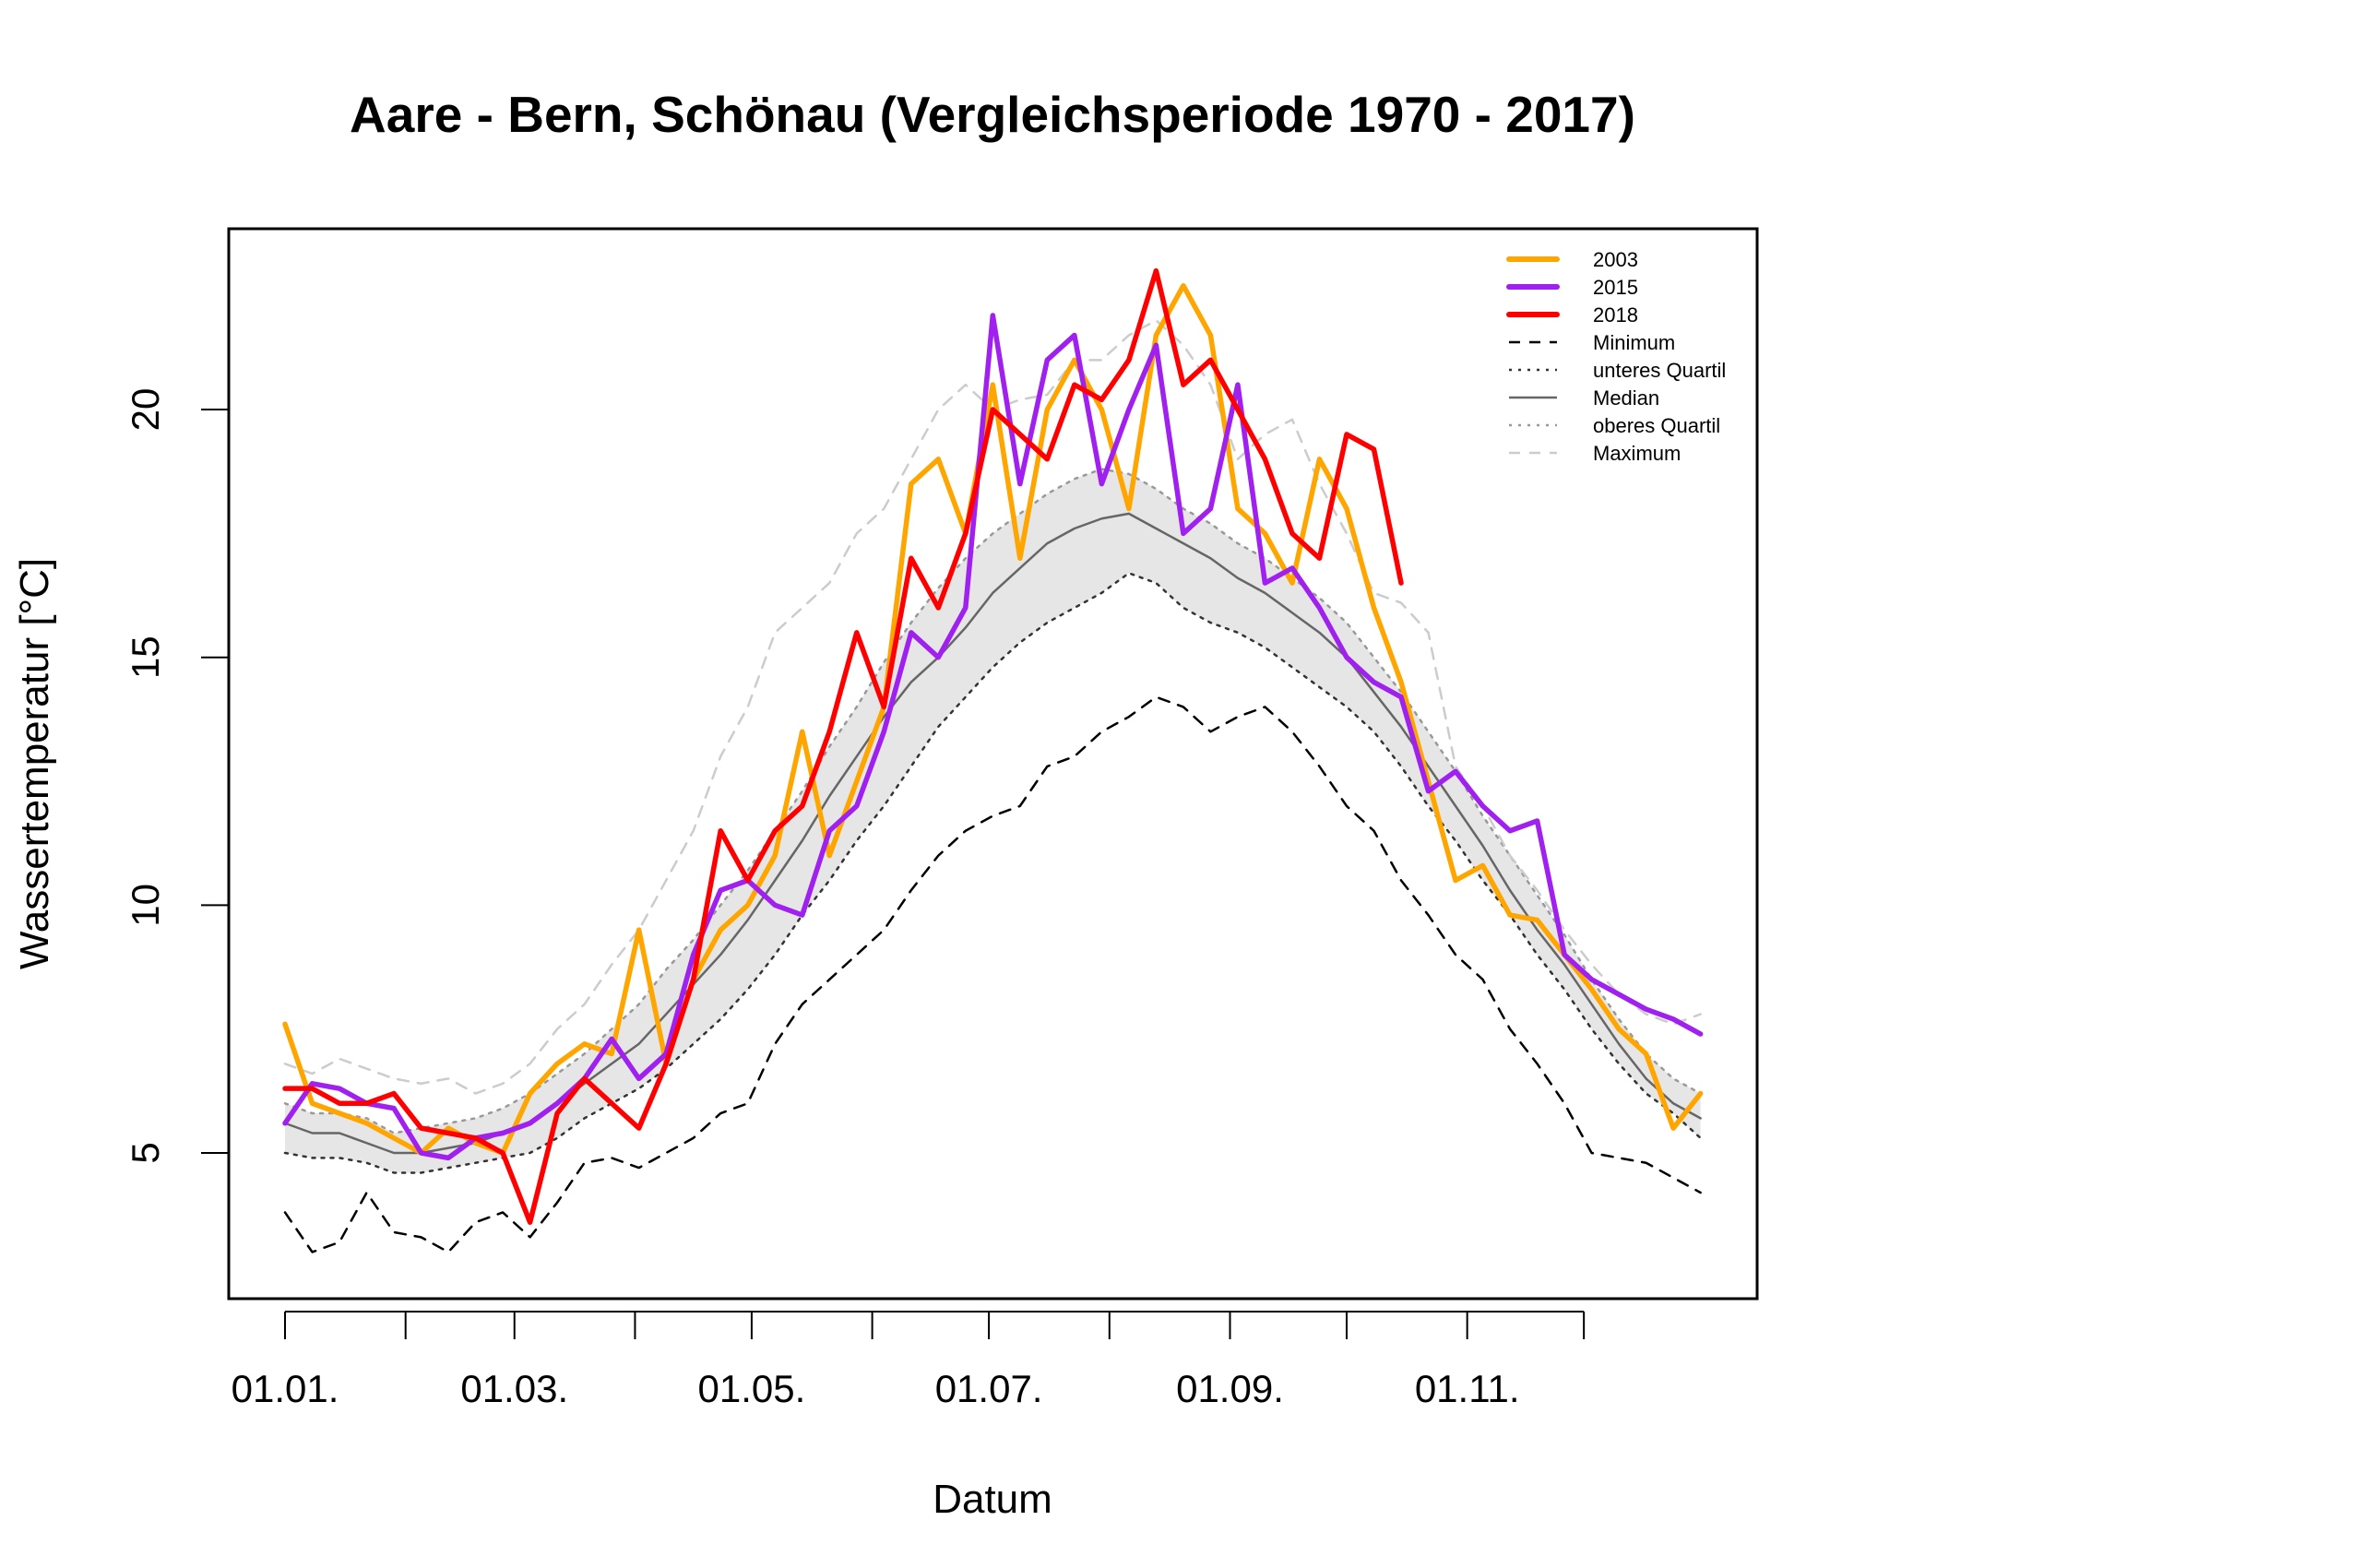 Image resolution: width=2353 pixels, height=1568 pixels. I want to click on legend-item-minimum: Minimum, so click(1592, 342).